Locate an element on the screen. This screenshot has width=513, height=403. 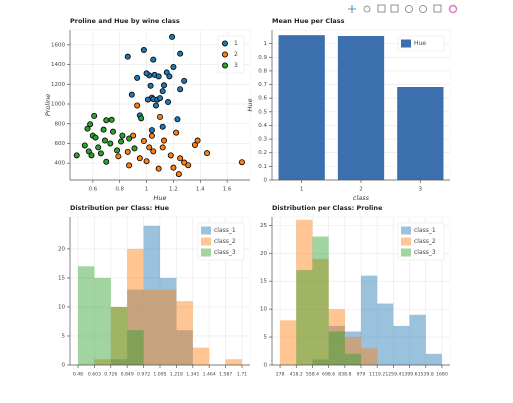
x-tick-label: 0.8 is located at coordinates (119, 190).